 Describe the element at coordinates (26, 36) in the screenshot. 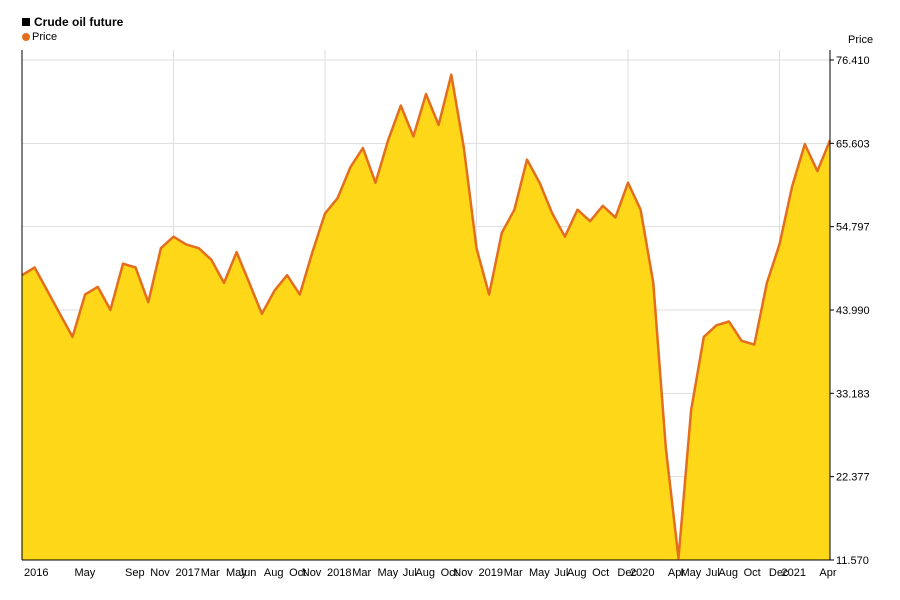

I see `series-dot-icon` at that location.